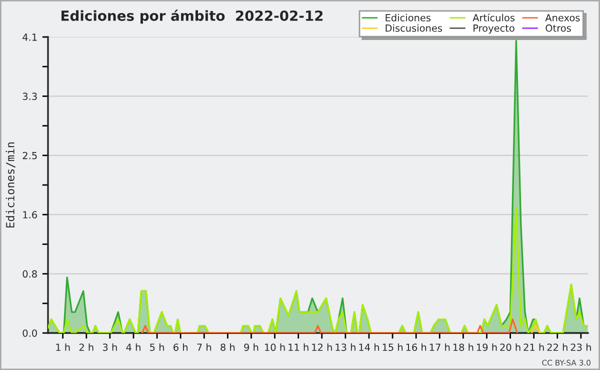 This screenshot has height=370, width=600. What do you see at coordinates (63, 347) in the screenshot?
I see `x-tick-label: 1 h` at bounding box center [63, 347].